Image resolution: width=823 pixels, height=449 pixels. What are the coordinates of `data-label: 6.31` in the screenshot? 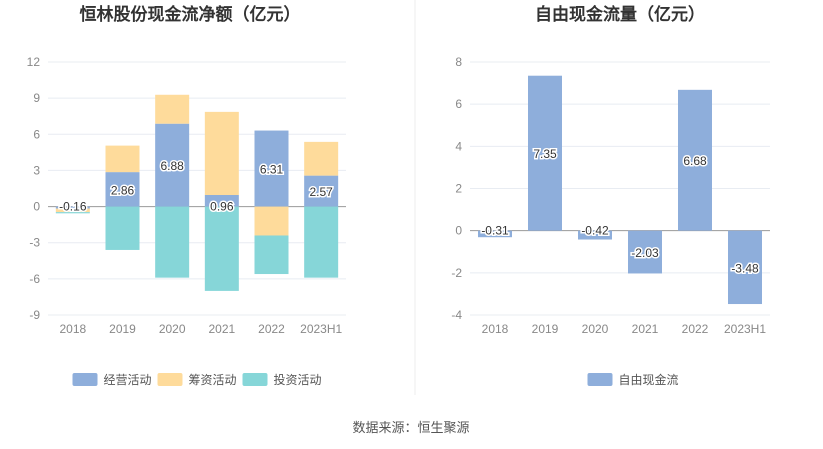 It's located at (272, 170).